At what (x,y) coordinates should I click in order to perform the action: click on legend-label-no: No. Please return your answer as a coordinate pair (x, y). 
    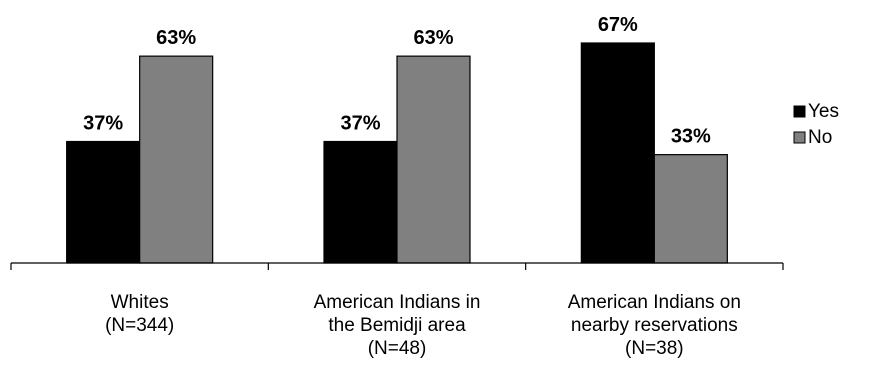
    Looking at the image, I should click on (820, 137).